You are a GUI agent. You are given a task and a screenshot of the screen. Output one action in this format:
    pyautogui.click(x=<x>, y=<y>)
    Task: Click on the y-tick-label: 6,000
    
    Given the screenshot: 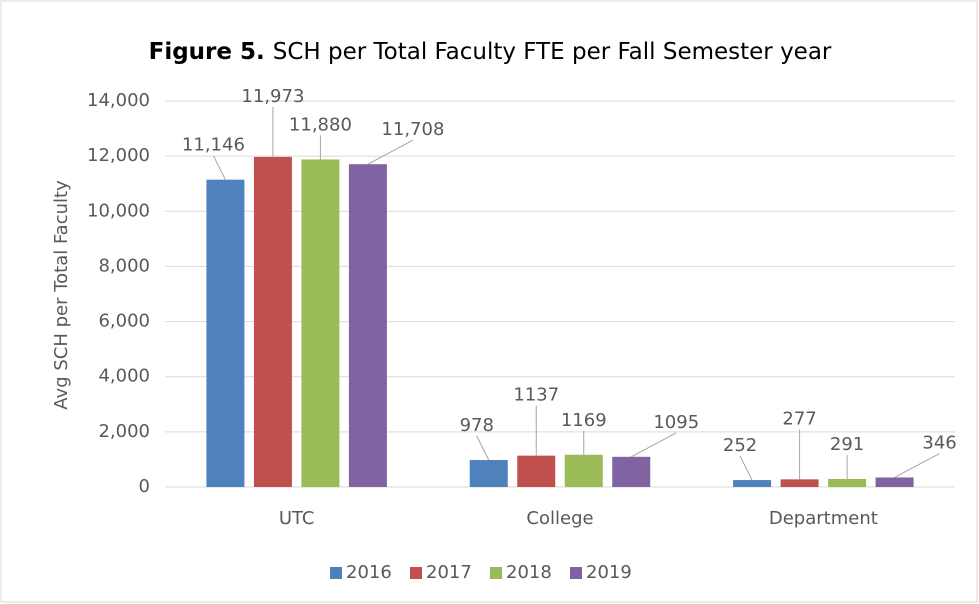 What is the action you would take?
    pyautogui.click(x=124, y=321)
    